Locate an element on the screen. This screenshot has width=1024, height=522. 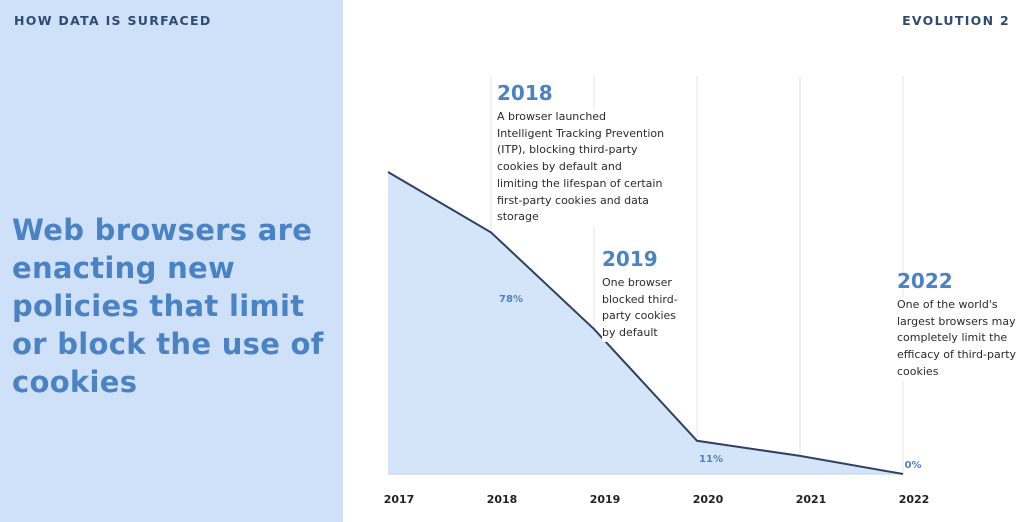
x-tick-label: 2018 is located at coordinates (502, 499).